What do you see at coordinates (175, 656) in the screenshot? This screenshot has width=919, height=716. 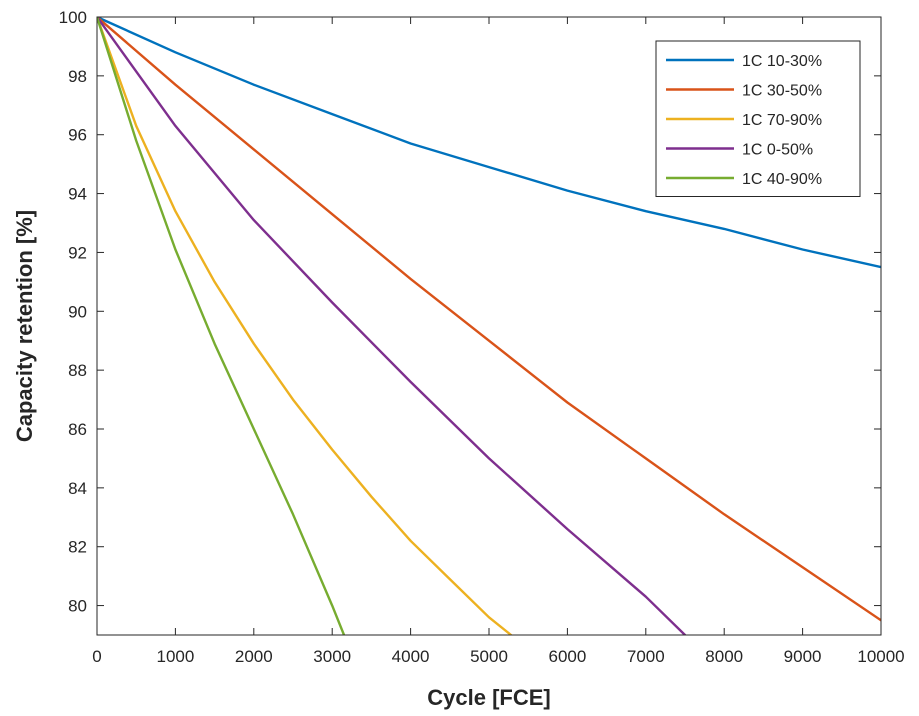 I see `x-tick-label: 1000` at bounding box center [175, 656].